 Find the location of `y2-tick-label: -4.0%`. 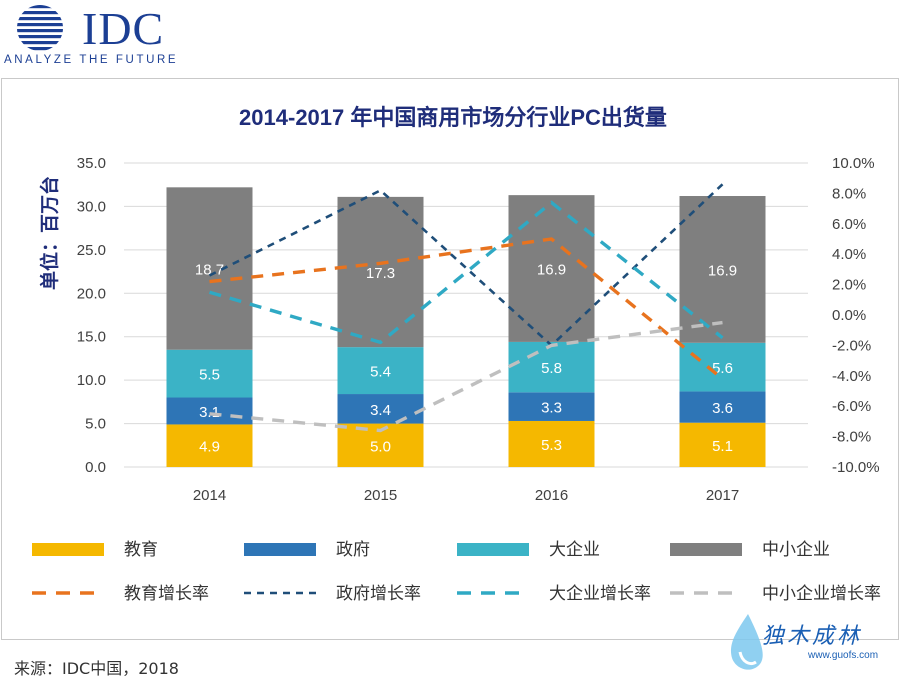

y2-tick-label: -4.0% is located at coordinates (851, 376).